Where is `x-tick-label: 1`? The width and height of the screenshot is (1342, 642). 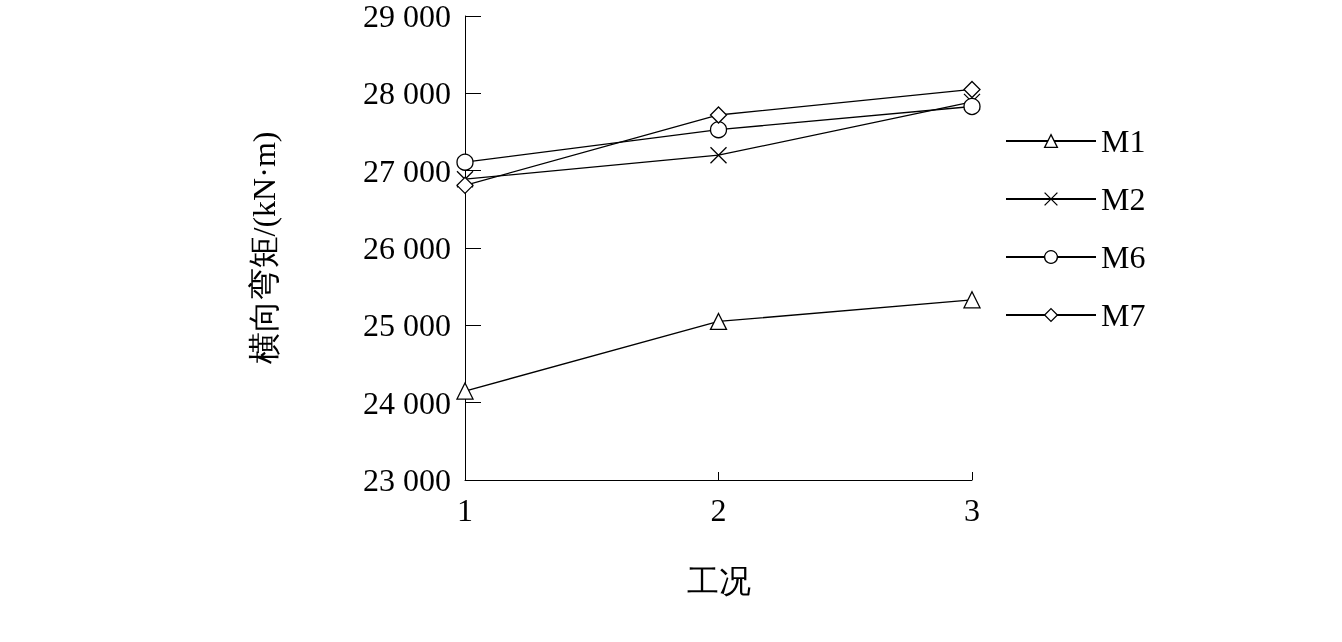 x-tick-label: 1 is located at coordinates (465, 510).